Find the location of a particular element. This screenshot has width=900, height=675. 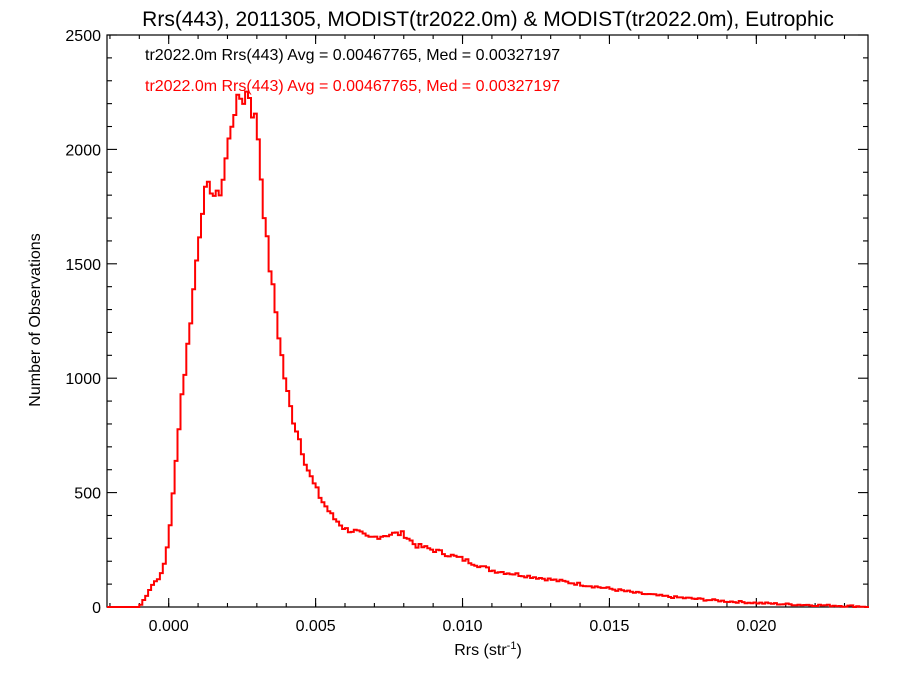

y-tick-label: 0 is located at coordinates (96, 608).